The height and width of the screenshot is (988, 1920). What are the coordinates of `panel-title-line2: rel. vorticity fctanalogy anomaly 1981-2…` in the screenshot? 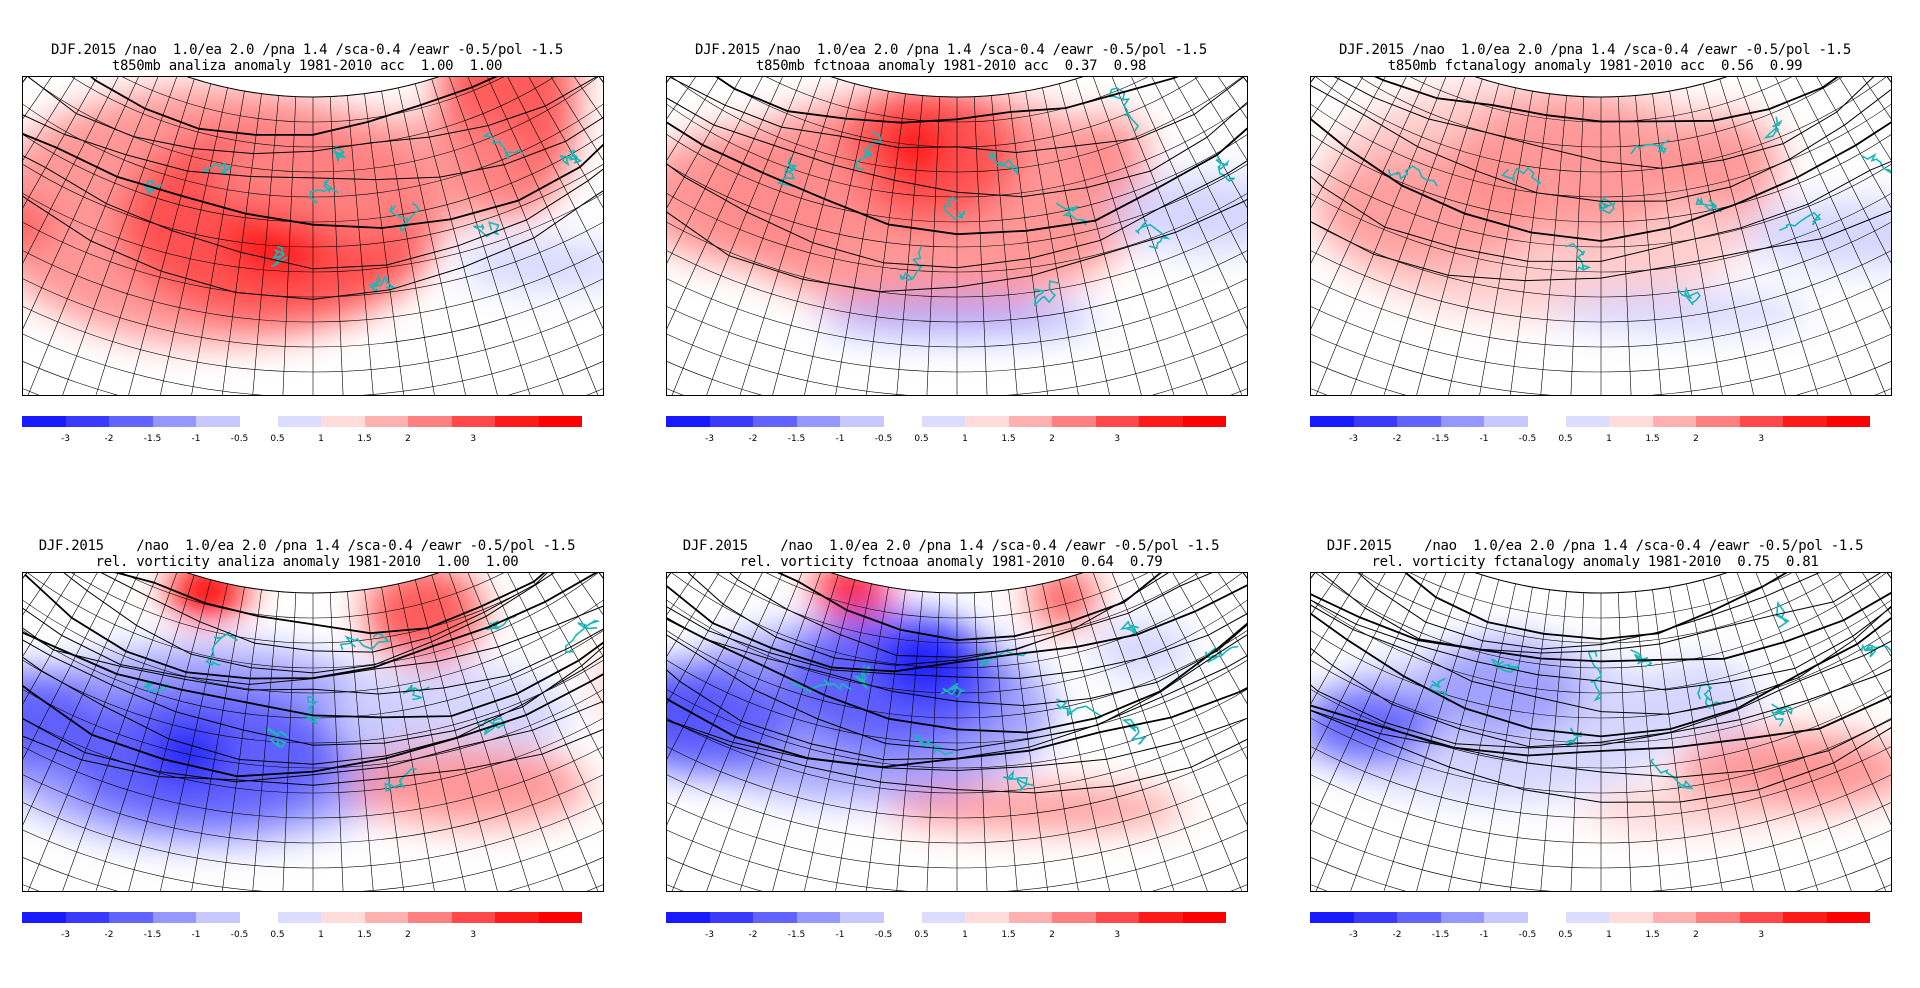 It's located at (1595, 562).